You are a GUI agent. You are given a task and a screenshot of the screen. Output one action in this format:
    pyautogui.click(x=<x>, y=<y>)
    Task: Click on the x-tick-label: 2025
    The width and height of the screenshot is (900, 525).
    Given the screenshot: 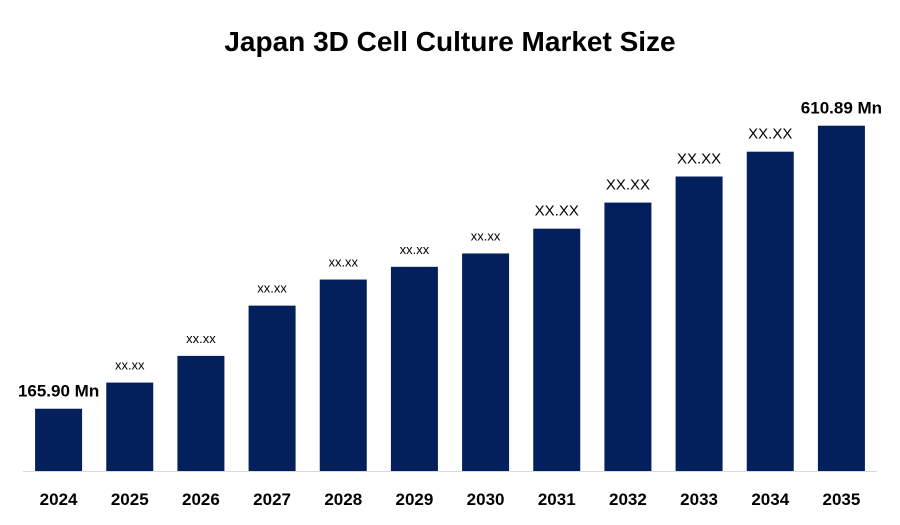 What is the action you would take?
    pyautogui.click(x=130, y=499)
    